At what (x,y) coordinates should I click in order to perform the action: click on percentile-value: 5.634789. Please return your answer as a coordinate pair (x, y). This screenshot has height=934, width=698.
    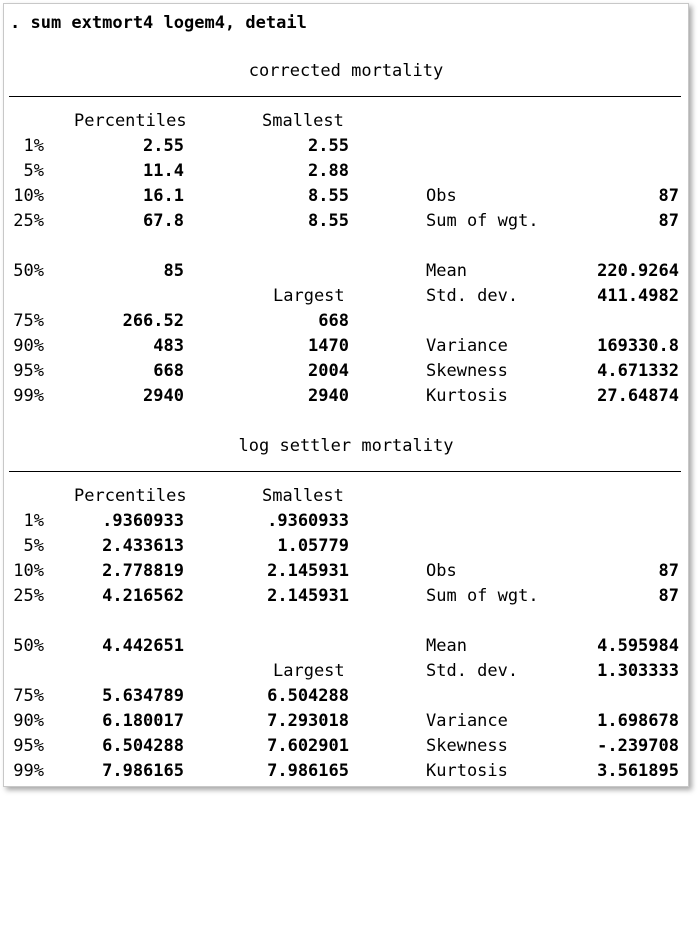
    Looking at the image, I should click on (143, 696).